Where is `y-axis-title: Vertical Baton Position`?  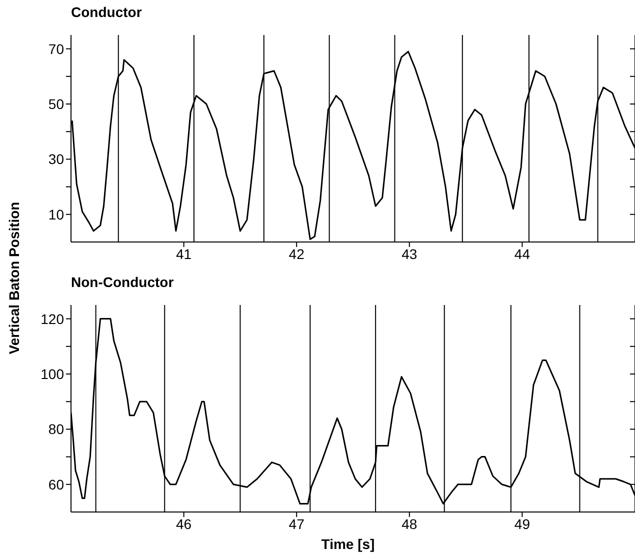
y-axis-title: Vertical Baton Position is located at coordinates (14, 278).